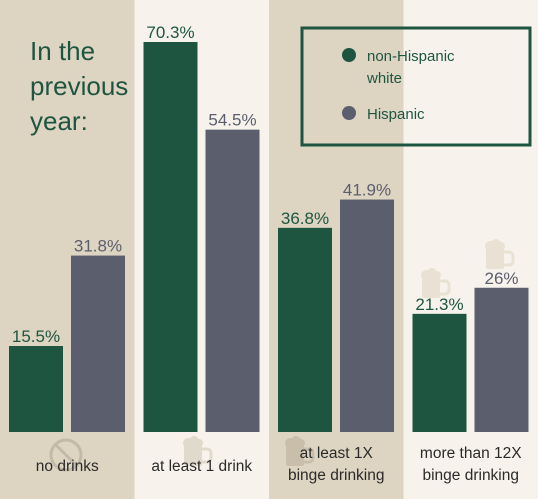 The image size is (538, 499). Describe the element at coordinates (501, 359) in the screenshot. I see `bar-s2-g4` at that location.